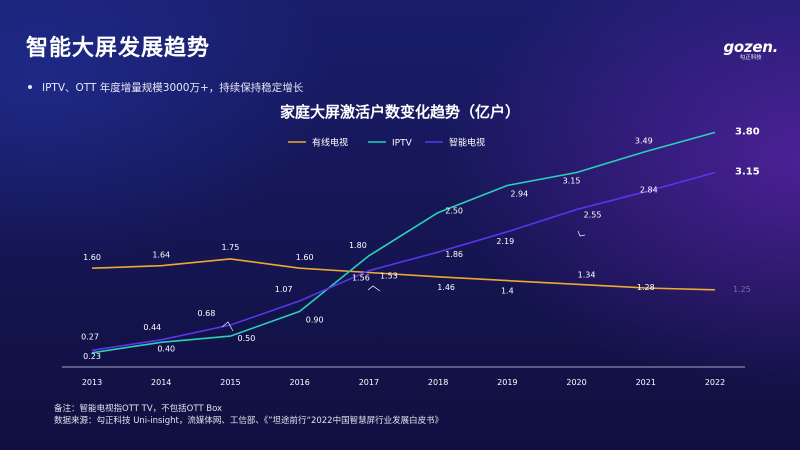 This screenshot has width=800, height=450. What do you see at coordinates (507, 291) in the screenshot?
I see `data-label-s0-6: 1.4` at bounding box center [507, 291].